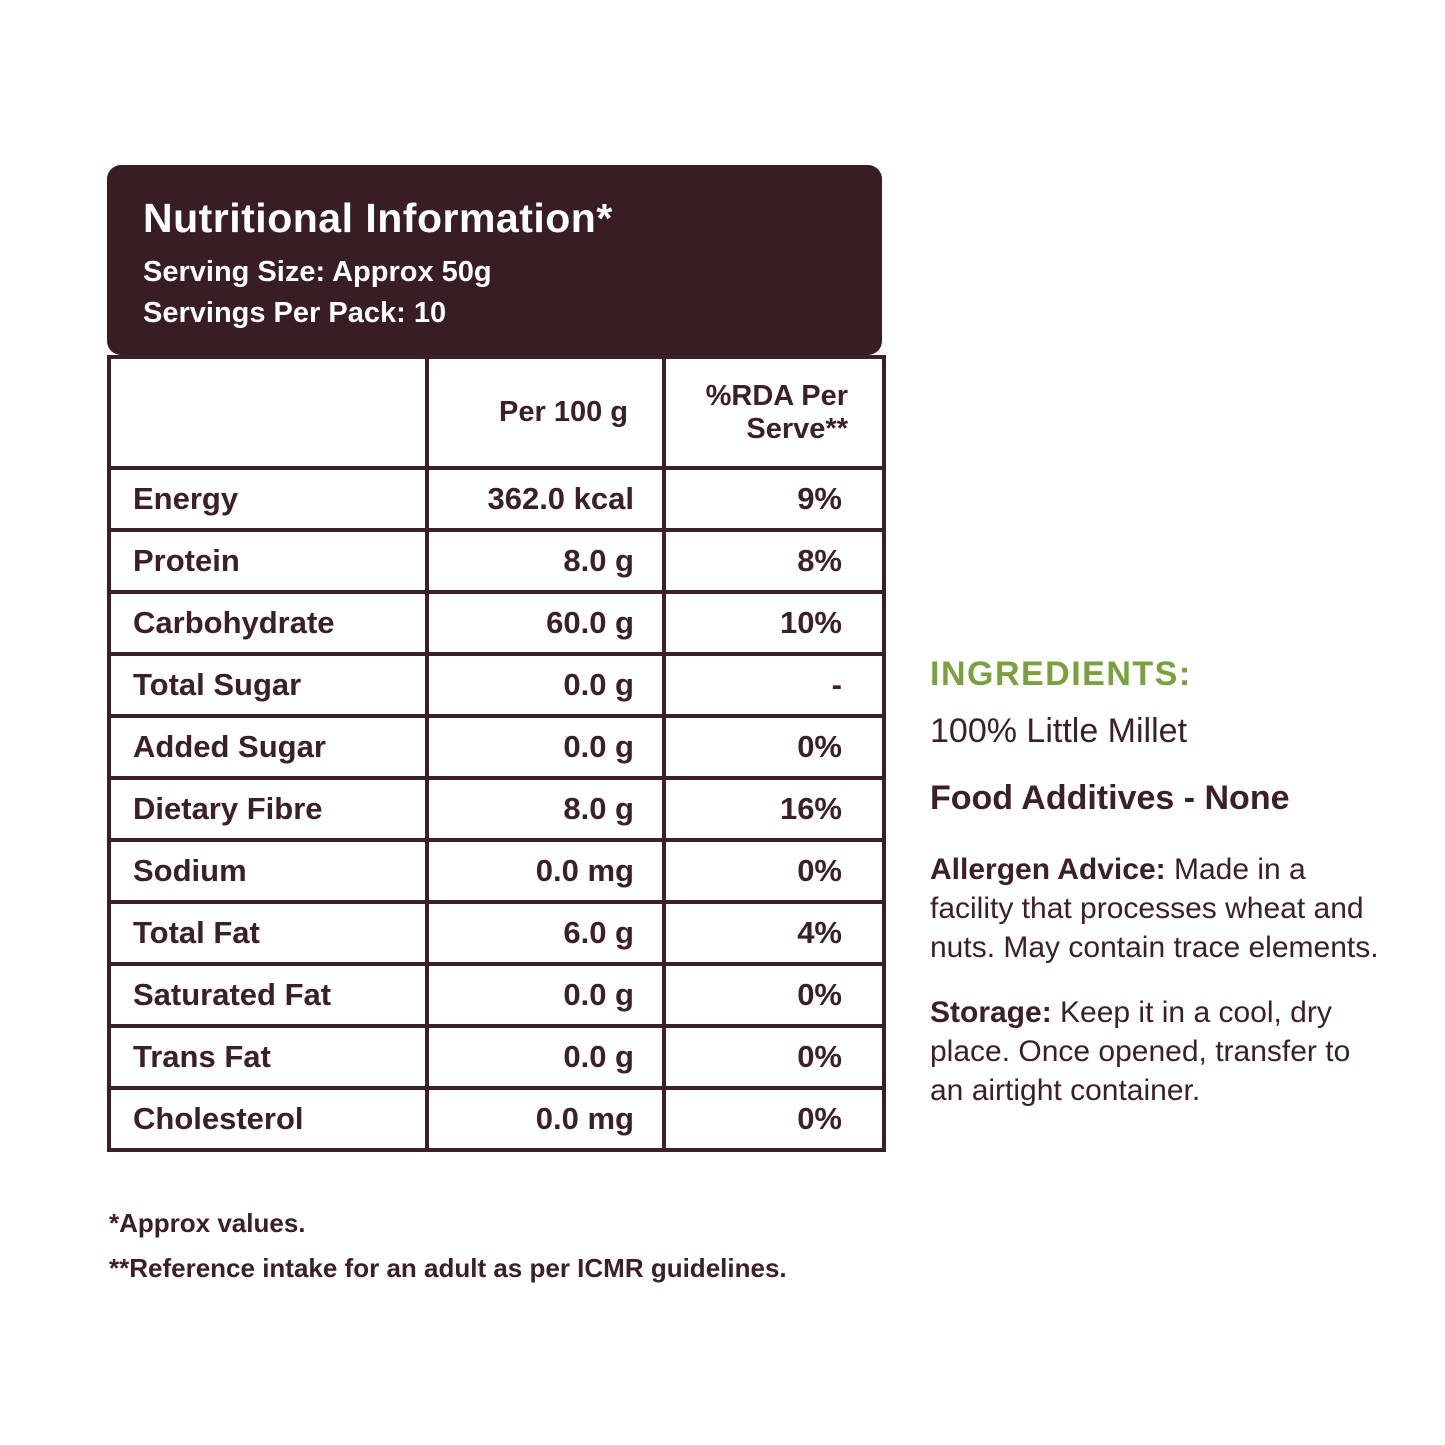 This screenshot has width=1445, height=1445. Describe the element at coordinates (268, 685) in the screenshot. I see `nutrient-label: Total Sugar` at that location.